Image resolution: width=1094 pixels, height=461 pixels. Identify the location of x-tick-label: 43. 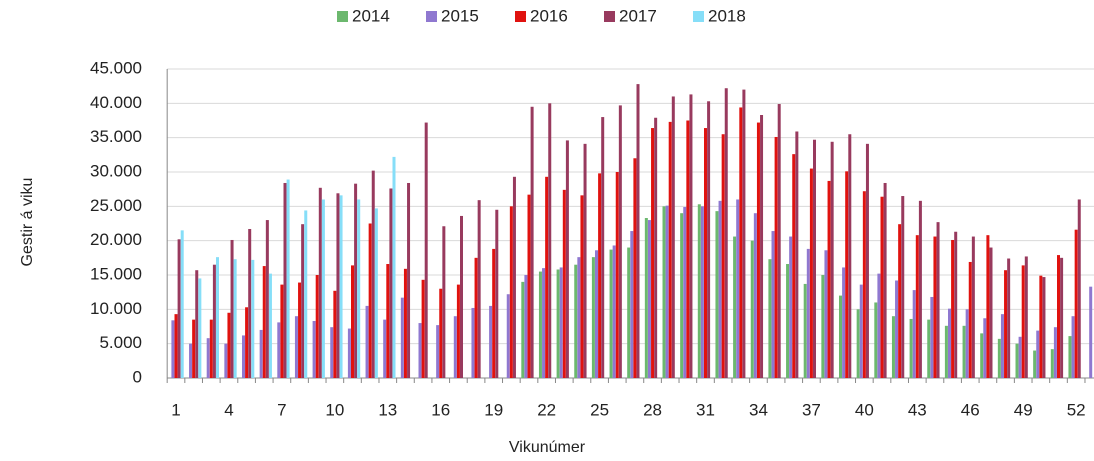
(917, 409).